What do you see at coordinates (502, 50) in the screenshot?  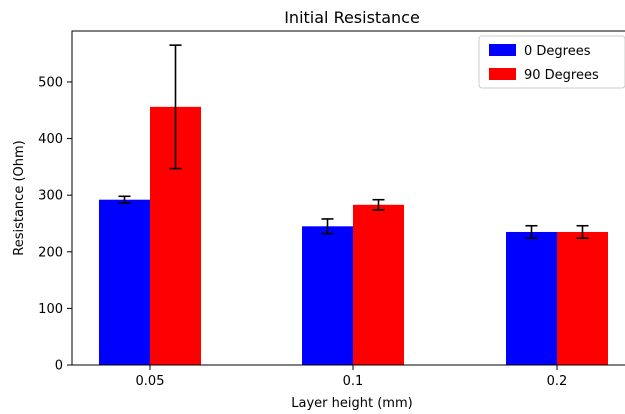 I see `legend-swatch-0-degrees` at bounding box center [502, 50].